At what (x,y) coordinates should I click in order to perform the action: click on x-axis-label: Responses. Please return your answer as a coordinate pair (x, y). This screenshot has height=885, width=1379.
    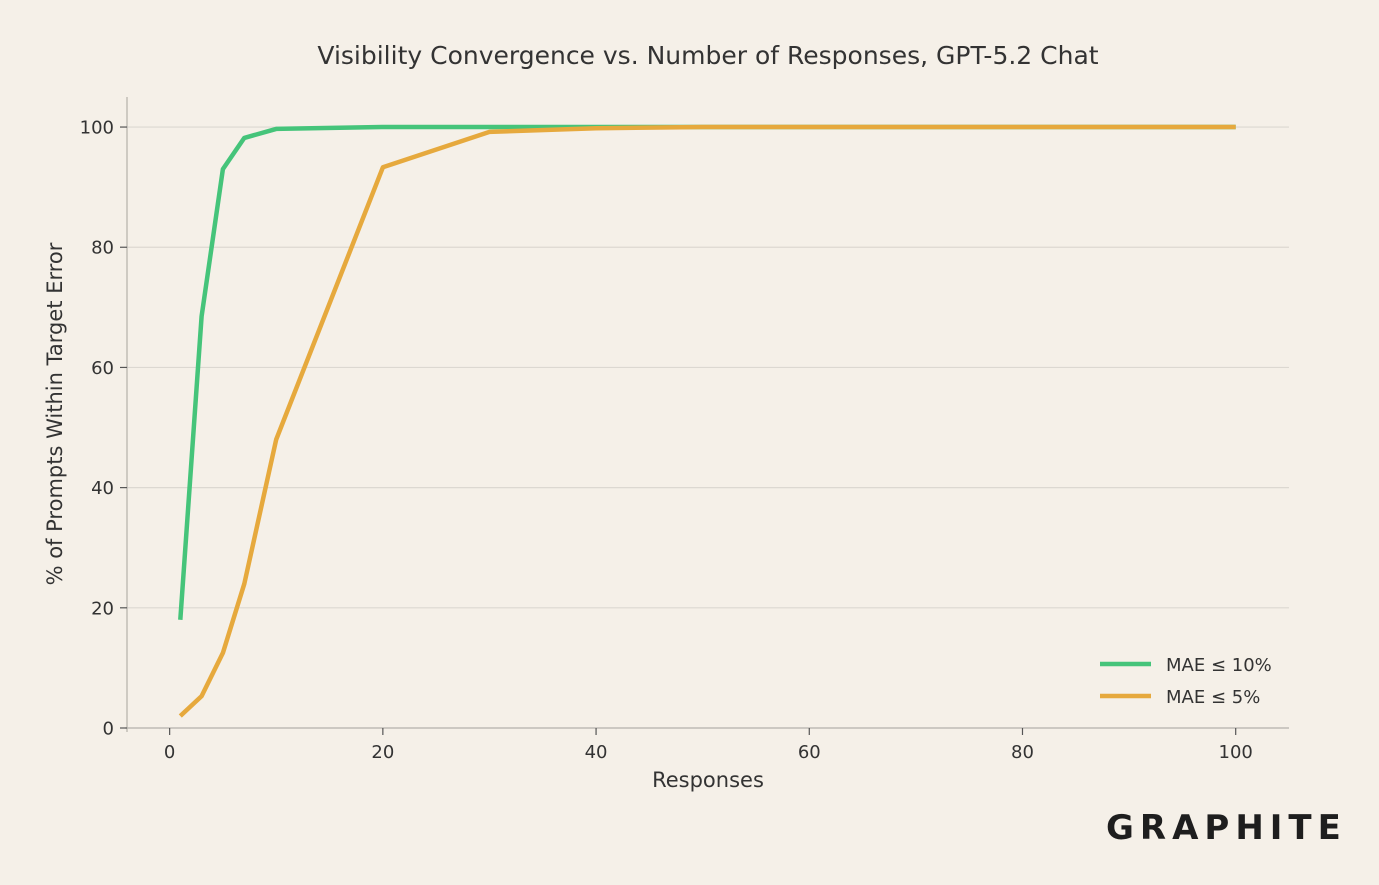
    Looking at the image, I should click on (708, 780).